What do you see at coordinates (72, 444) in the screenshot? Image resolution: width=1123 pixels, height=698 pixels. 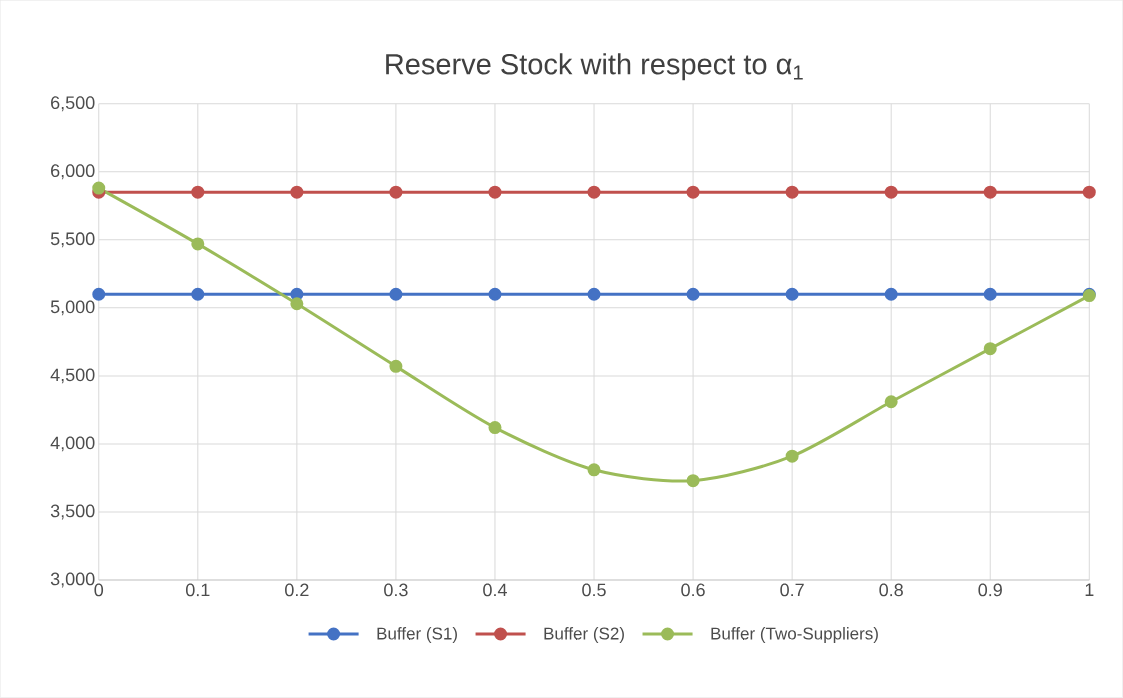 I see `y-tick-label: 4,000` at bounding box center [72, 444].